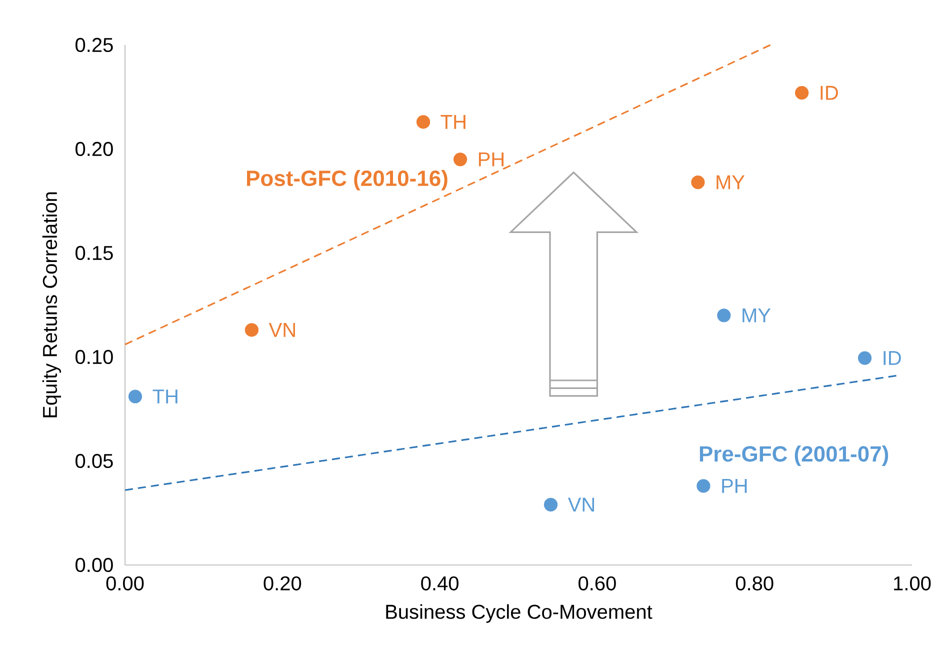  What do you see at coordinates (794, 456) in the screenshot?
I see `series-label: Pre-GFC (2001-07)` at bounding box center [794, 456].